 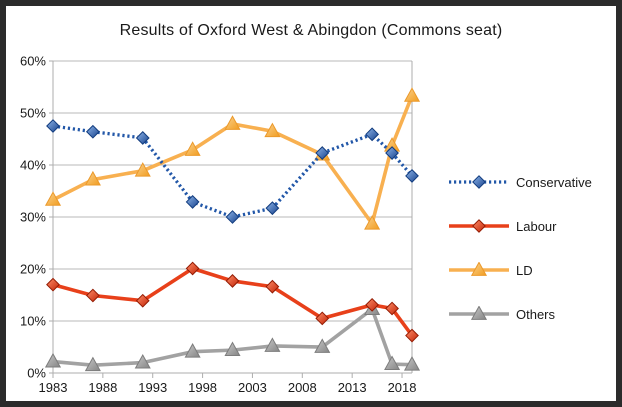 What do you see at coordinates (33, 61) in the screenshot?
I see `y-tick-label: 60%` at bounding box center [33, 61].